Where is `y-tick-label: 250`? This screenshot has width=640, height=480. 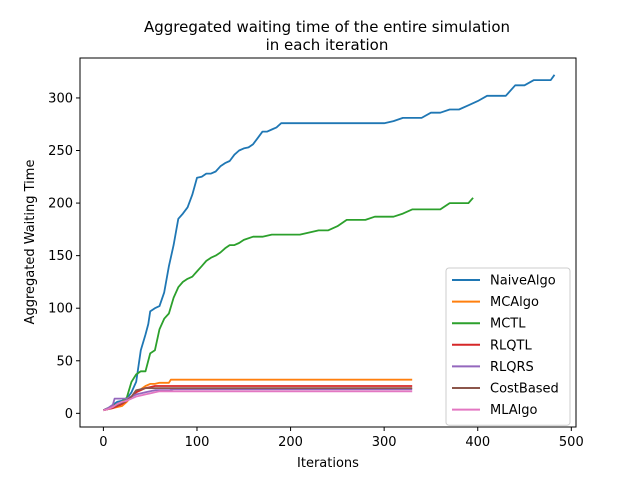
y-tick-label: 250 is located at coordinates (60, 151).